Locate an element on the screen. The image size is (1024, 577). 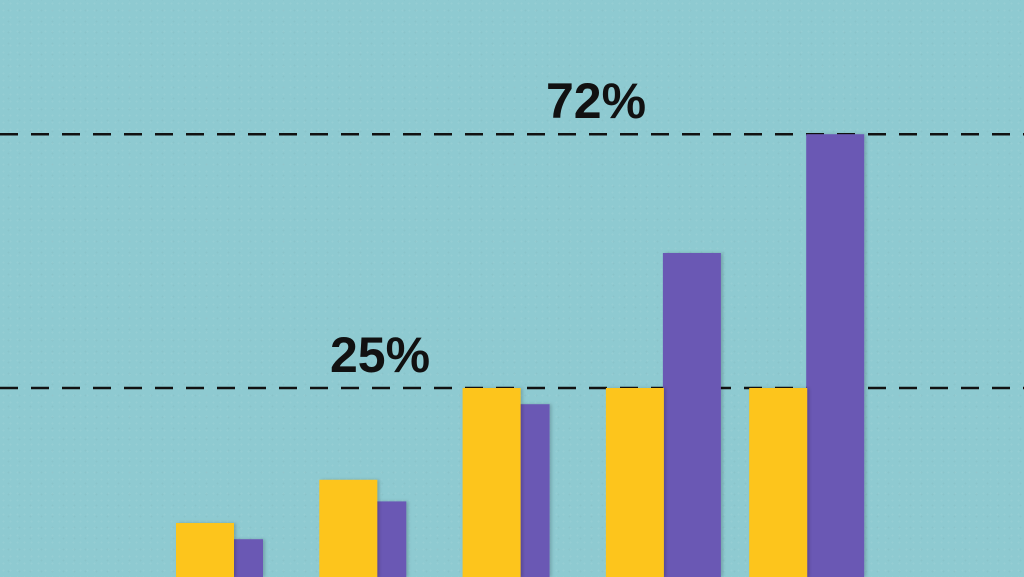
reference-label-72-percent: 72% is located at coordinates (596, 101).